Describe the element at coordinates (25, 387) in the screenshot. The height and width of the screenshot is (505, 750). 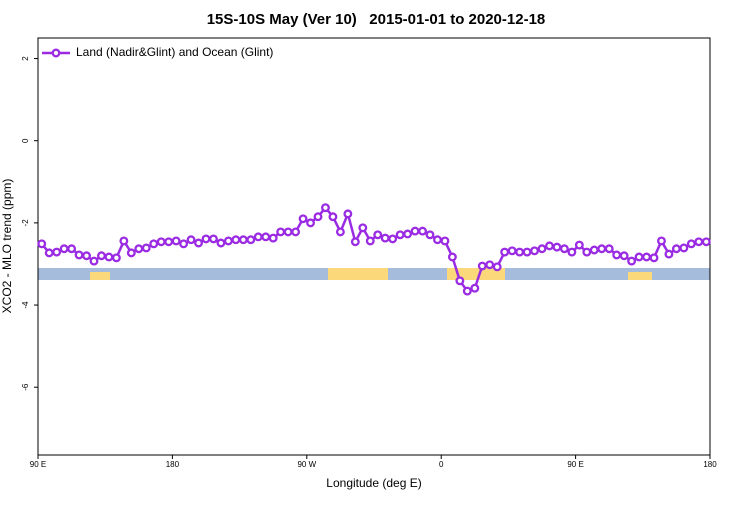
I see `y-tick-label: -6` at that location.